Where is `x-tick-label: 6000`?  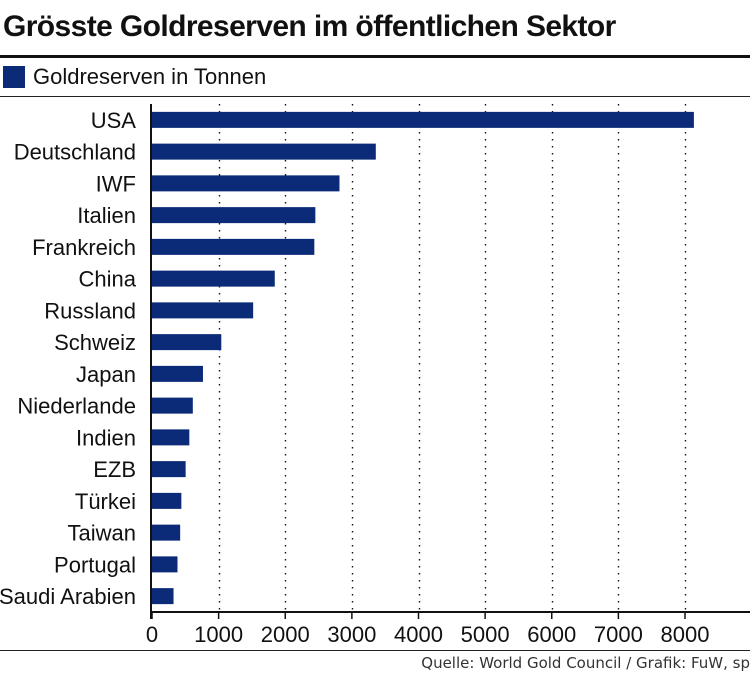
x-tick-label: 6000 is located at coordinates (551, 634).